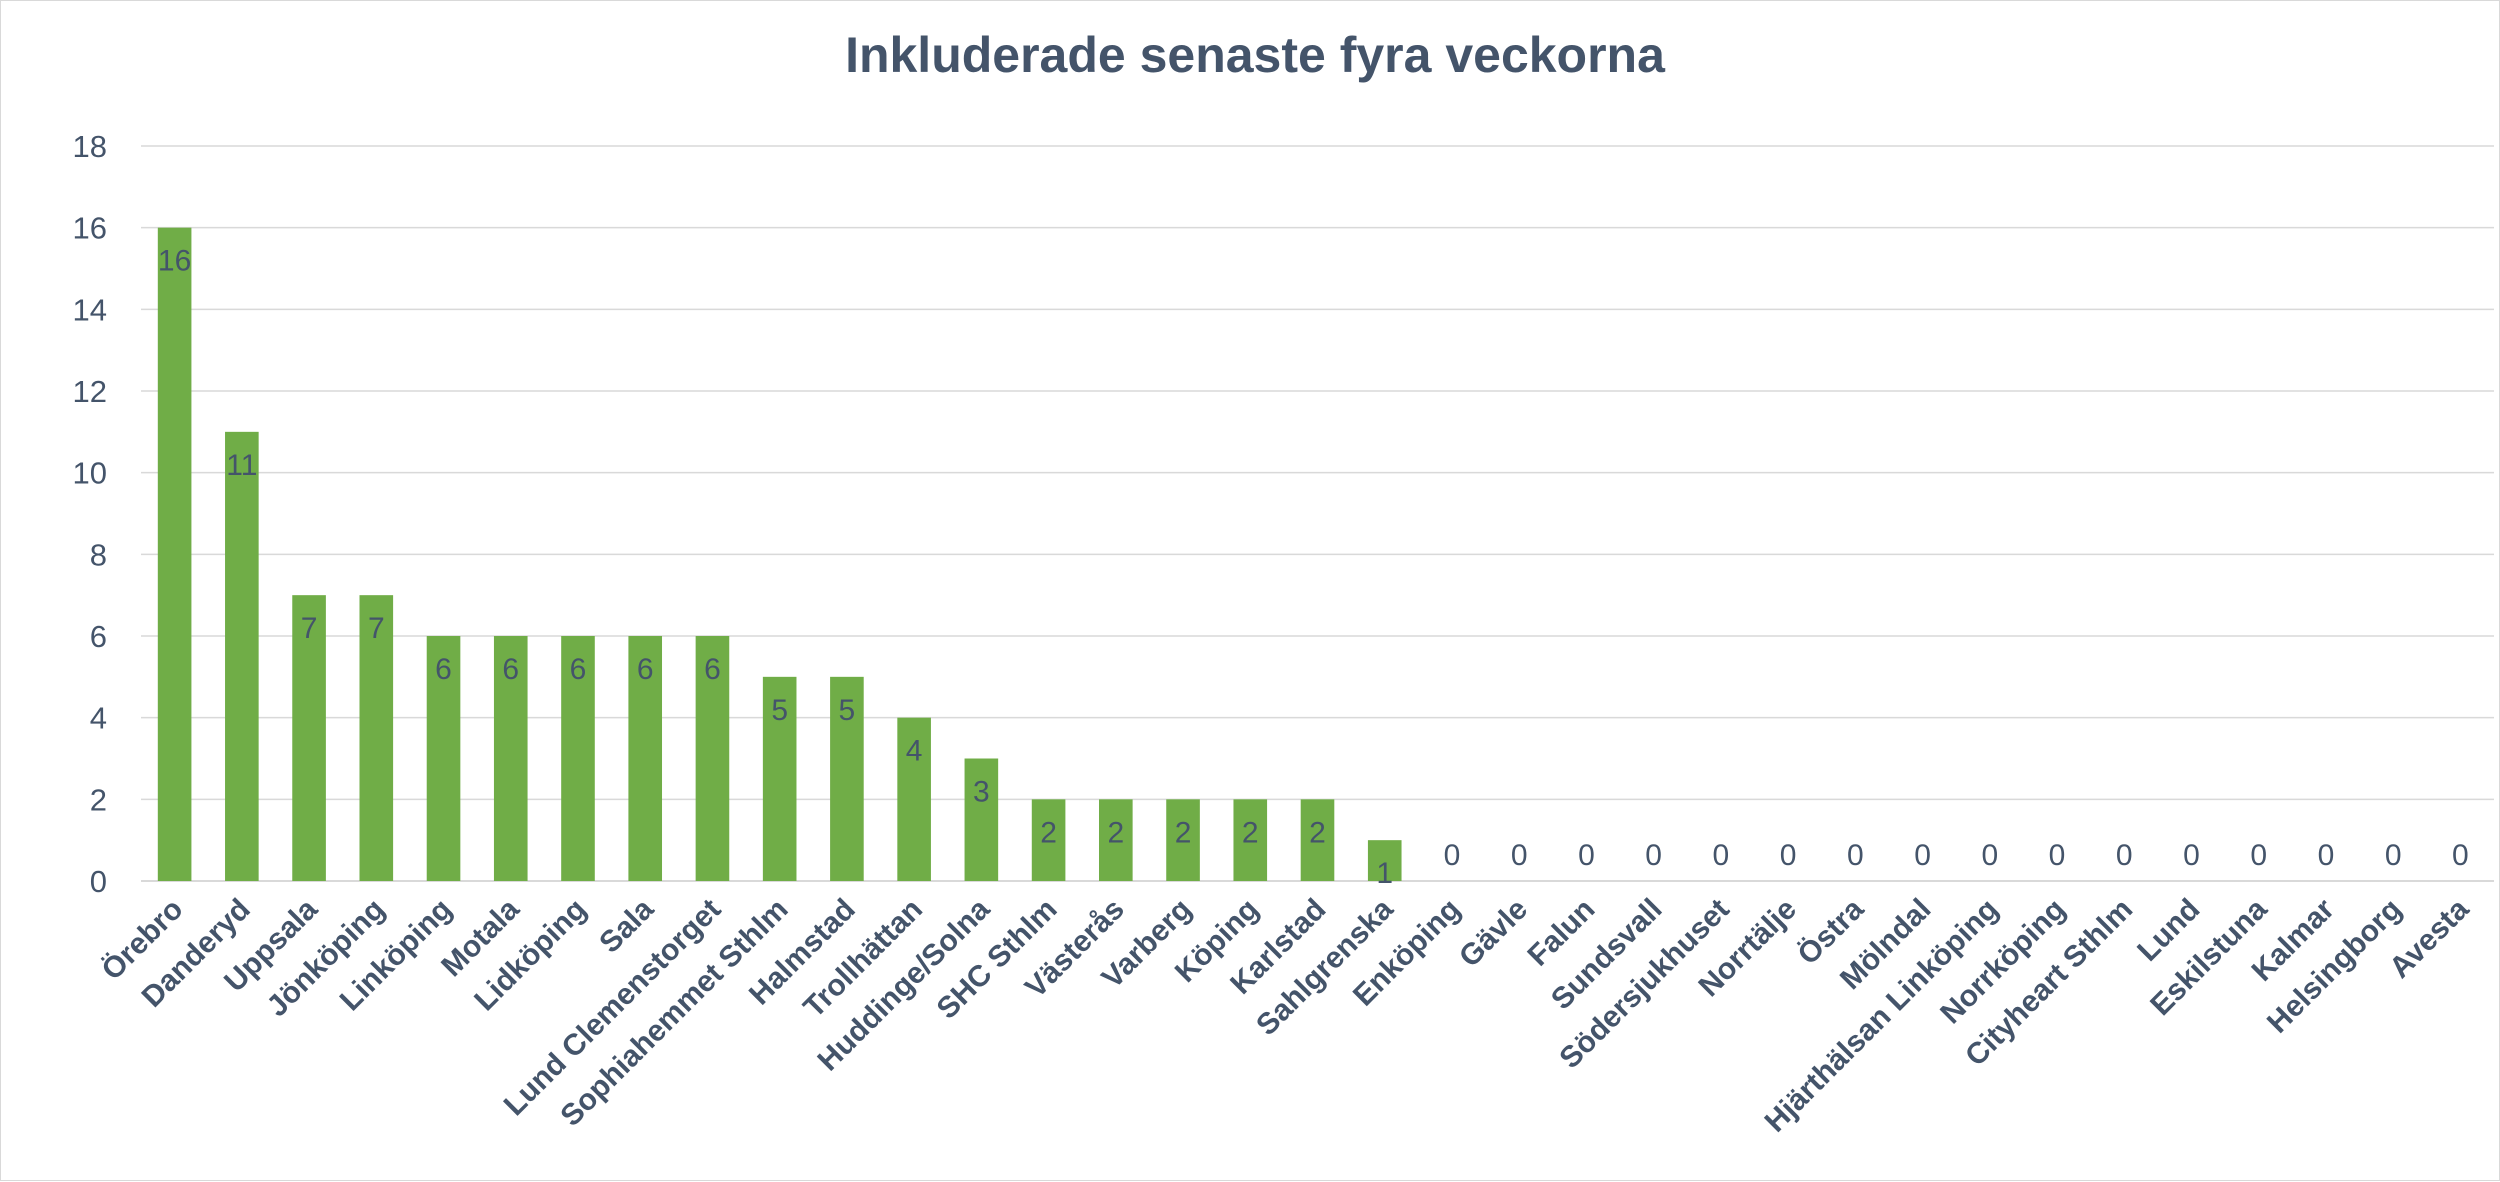  What do you see at coordinates (98, 718) in the screenshot?
I see `y-tick-label: 4` at bounding box center [98, 718].